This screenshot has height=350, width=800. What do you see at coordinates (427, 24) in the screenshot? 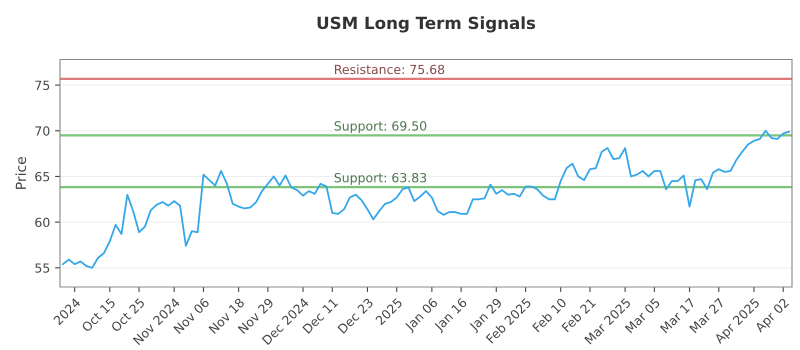
I see `chart-title: USM Long Term Signals` at bounding box center [427, 24].